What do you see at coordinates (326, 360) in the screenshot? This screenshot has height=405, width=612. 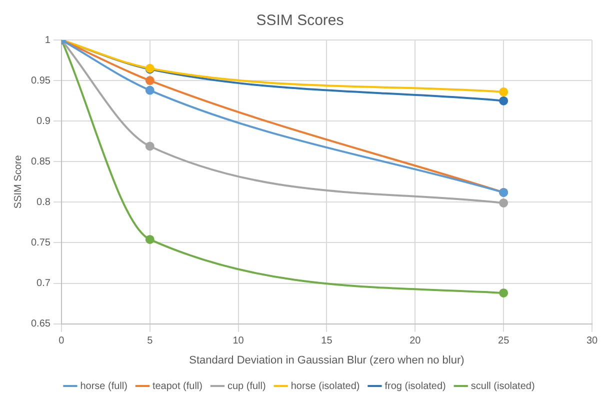 I see `x-axis-title: Standard Deviation in Gaussian Blur (zero when no blur)` at bounding box center [326, 360].